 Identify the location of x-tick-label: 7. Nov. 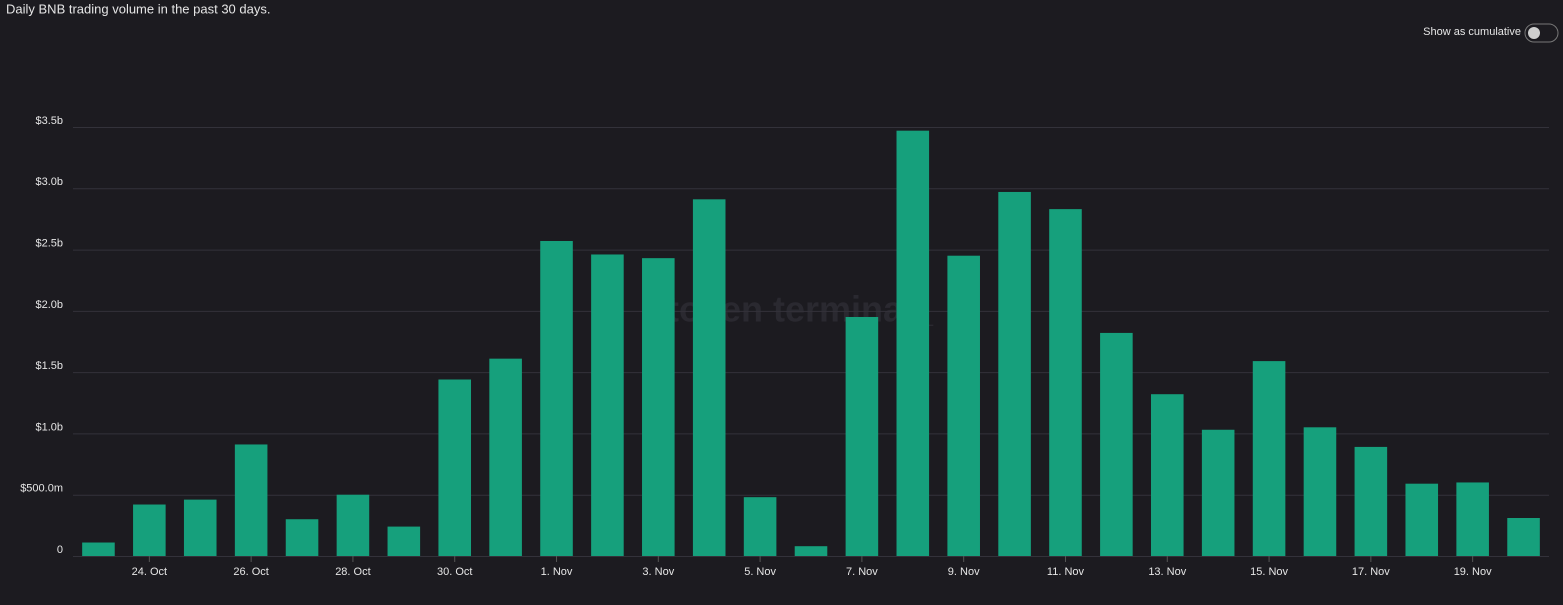
(862, 572).